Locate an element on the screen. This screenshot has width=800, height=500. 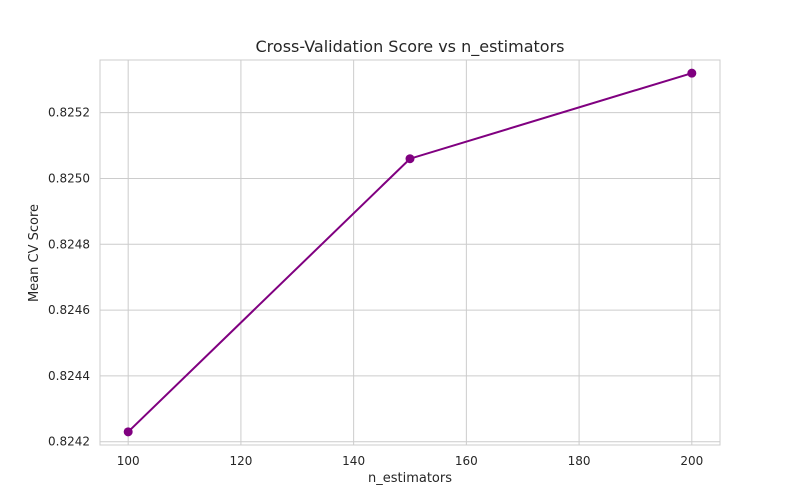
y-tick-label: 0.8250 is located at coordinates (69, 178).